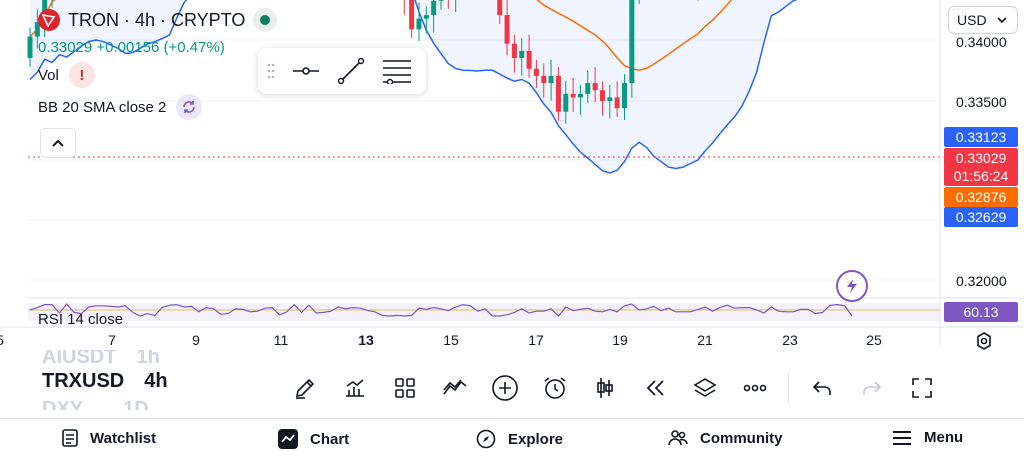 This screenshot has height=461, width=1024. Describe the element at coordinates (605, 388) in the screenshot. I see `candles-icon` at that location.